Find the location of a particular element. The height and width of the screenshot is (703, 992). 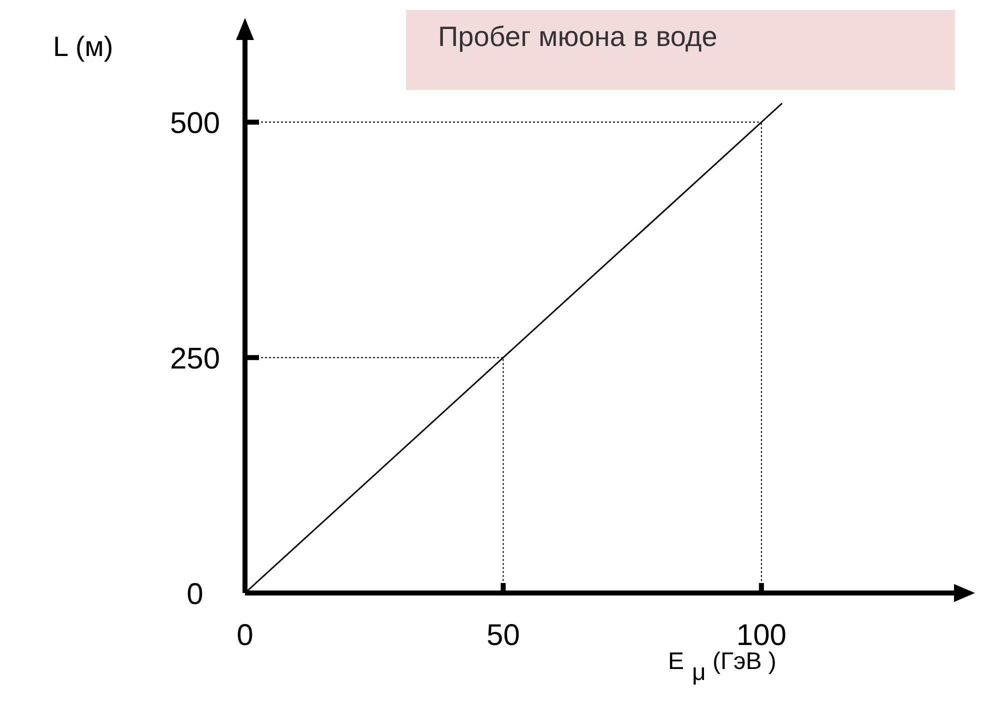

x-tick-label: 50 is located at coordinates (503, 635).